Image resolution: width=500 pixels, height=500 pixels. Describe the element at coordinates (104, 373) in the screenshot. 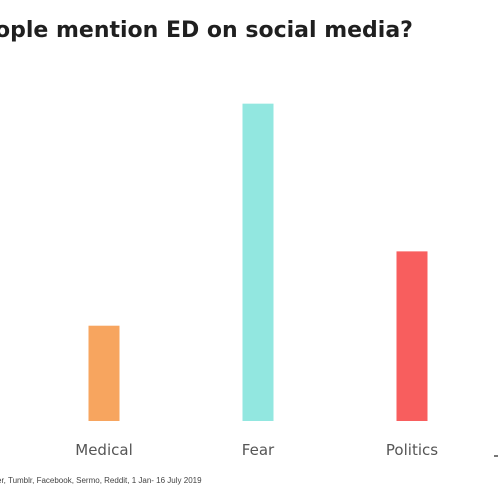

I see `bar-medical` at that location.